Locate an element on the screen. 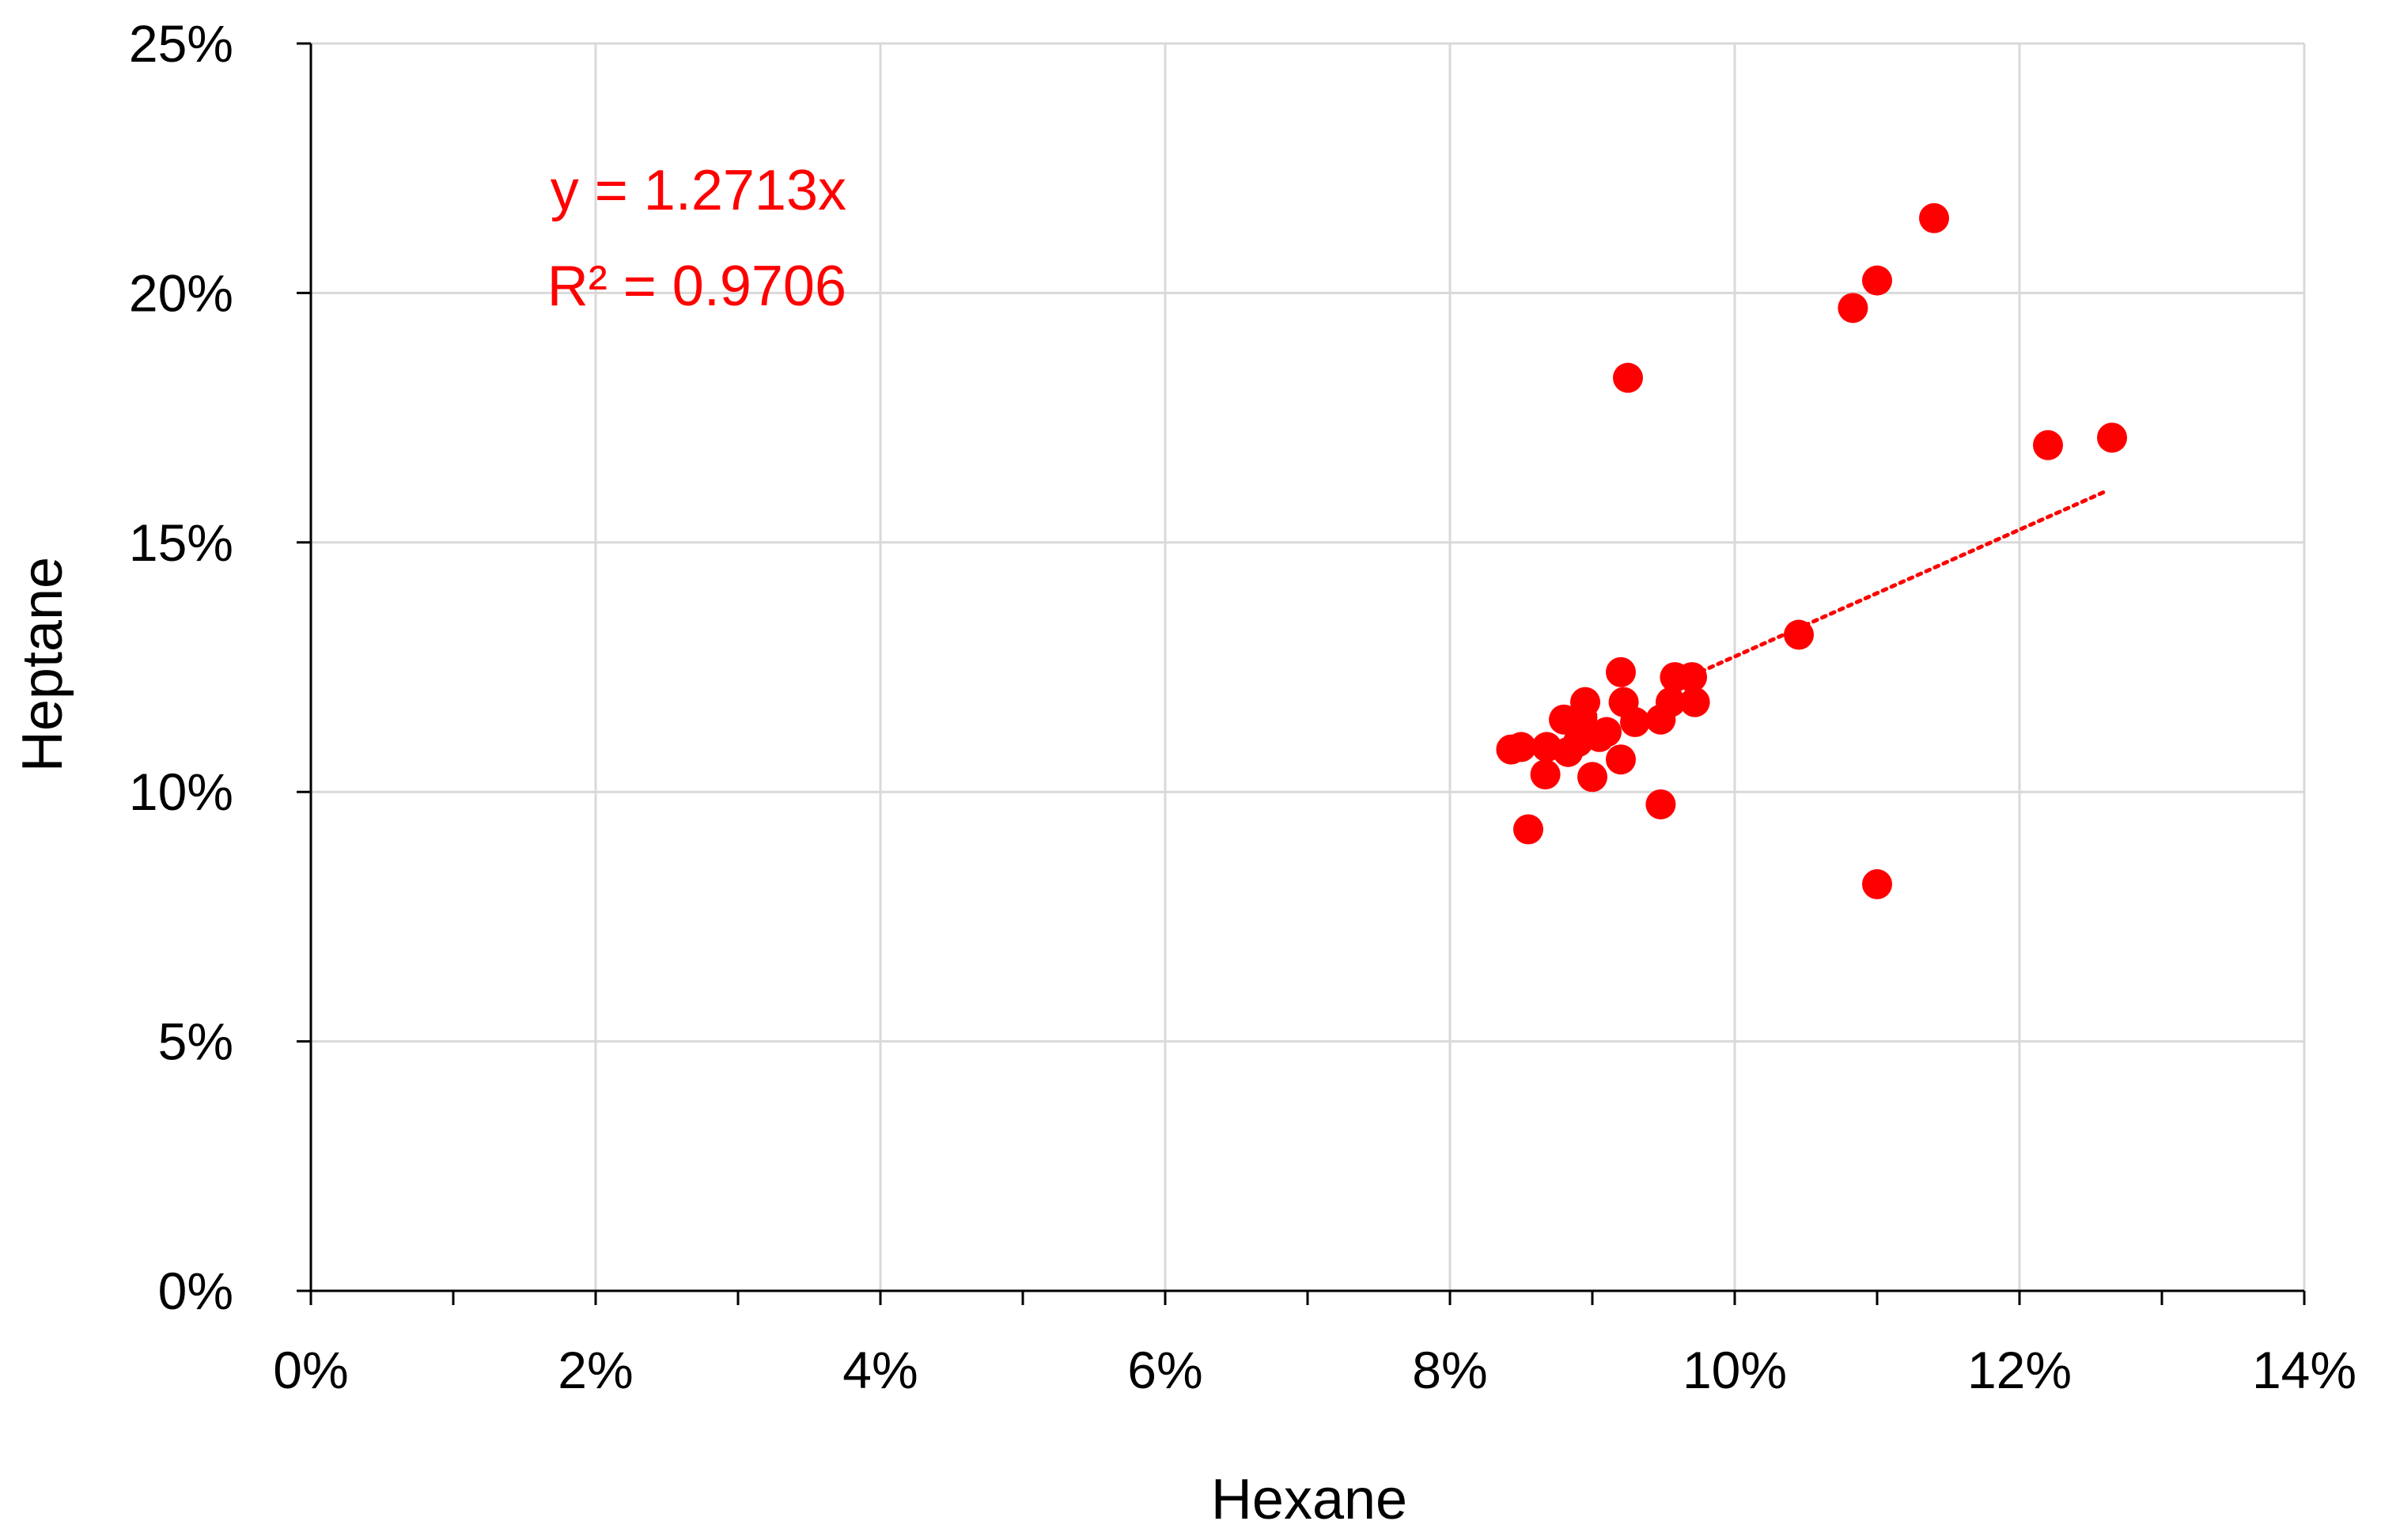 The height and width of the screenshot is (1540, 2381). trendline is located at coordinates (1900, 583).